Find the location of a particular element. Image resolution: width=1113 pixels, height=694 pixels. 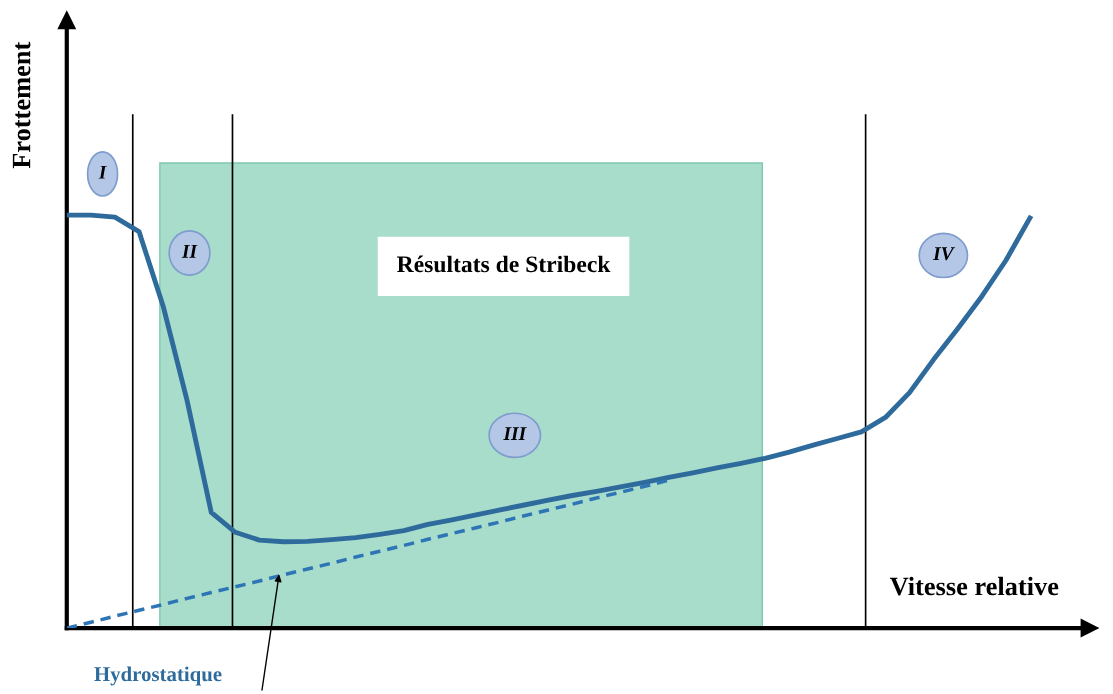

y-axis-title: Frottement is located at coordinates (21, 105).